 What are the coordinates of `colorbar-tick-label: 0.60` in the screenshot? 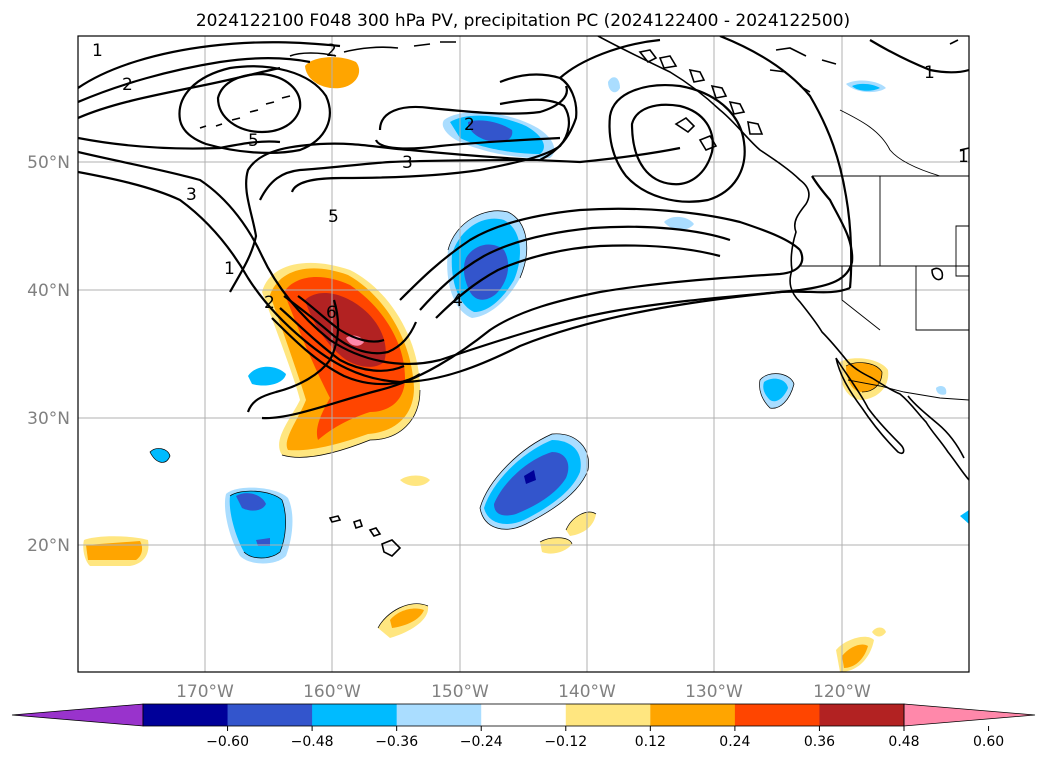 It's located at (988, 742).